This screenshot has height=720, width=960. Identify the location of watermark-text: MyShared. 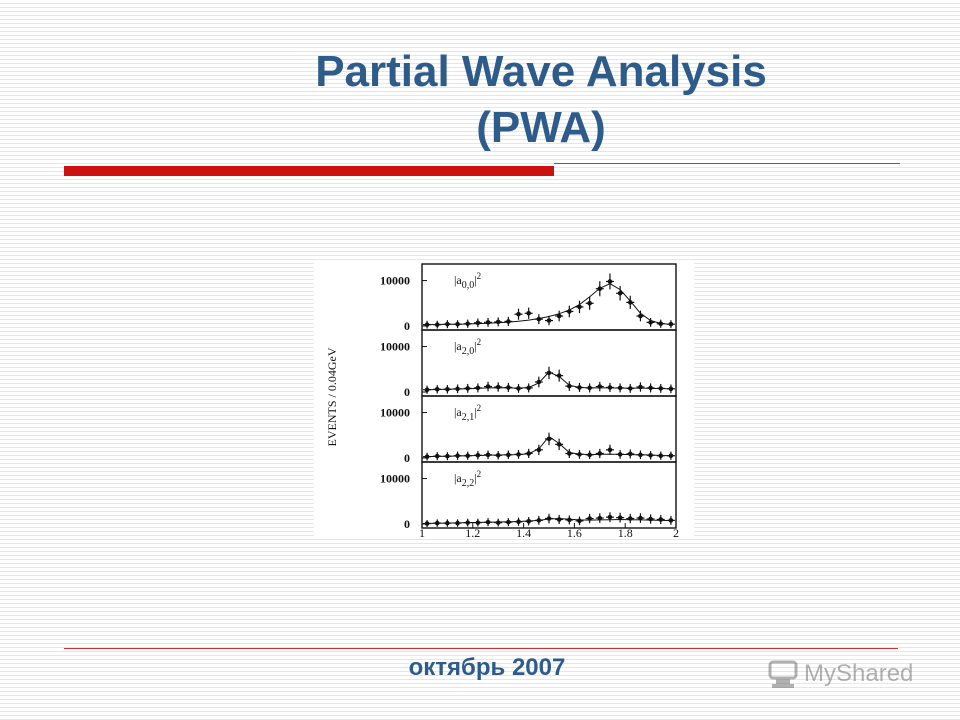
(859, 673).